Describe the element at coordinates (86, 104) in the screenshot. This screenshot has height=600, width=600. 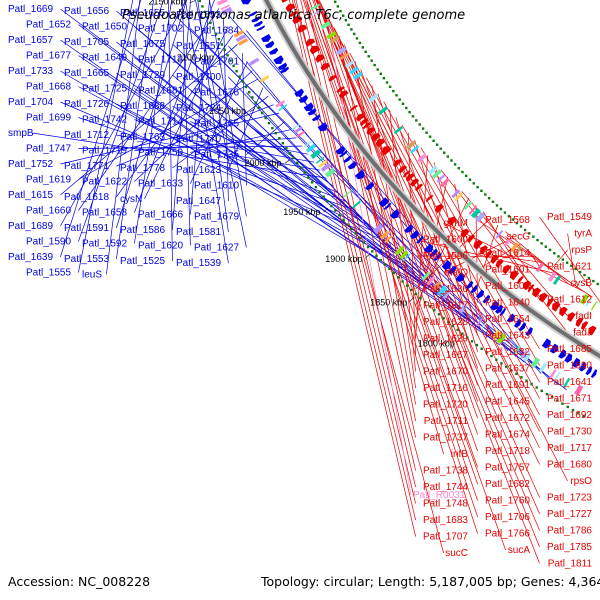
I see `forward-gene-label: Patl_1726` at that location.